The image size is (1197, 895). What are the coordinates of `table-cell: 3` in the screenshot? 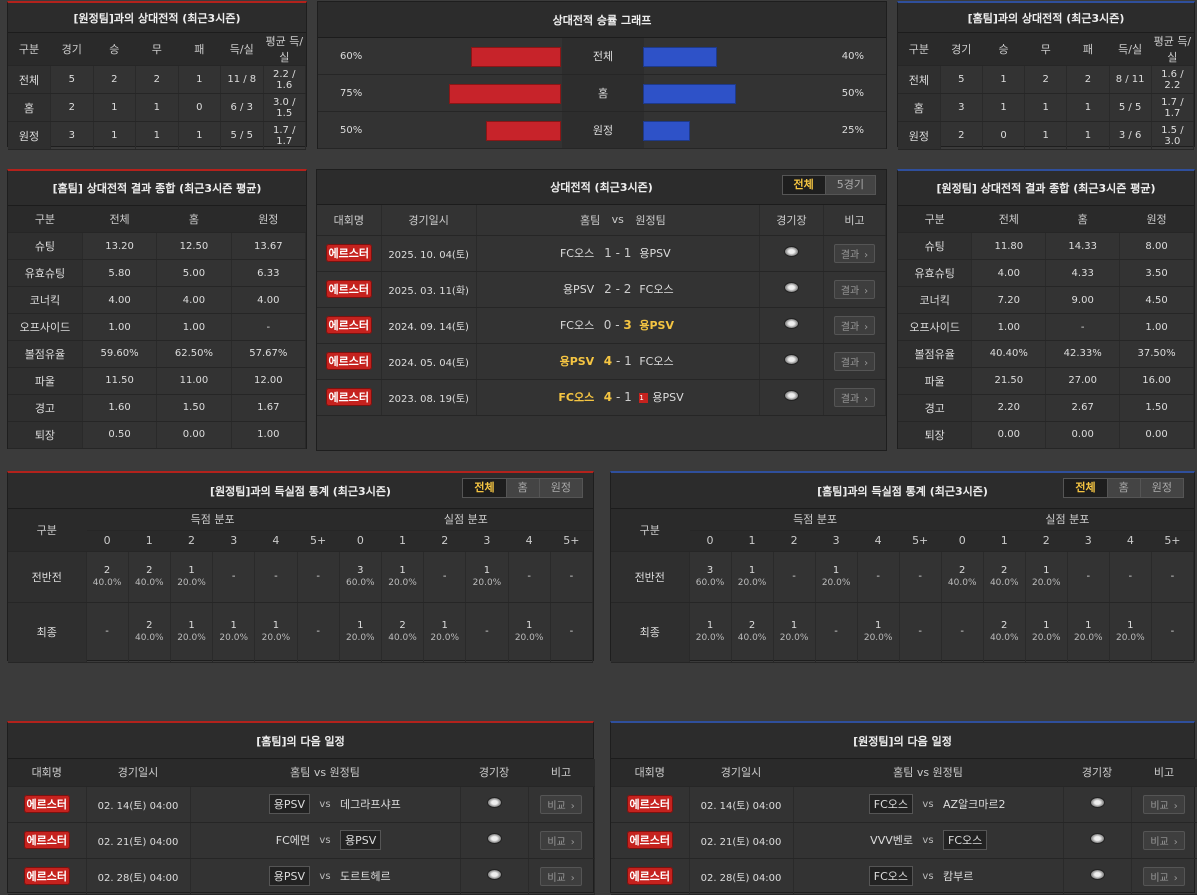 It's located at (72, 135).